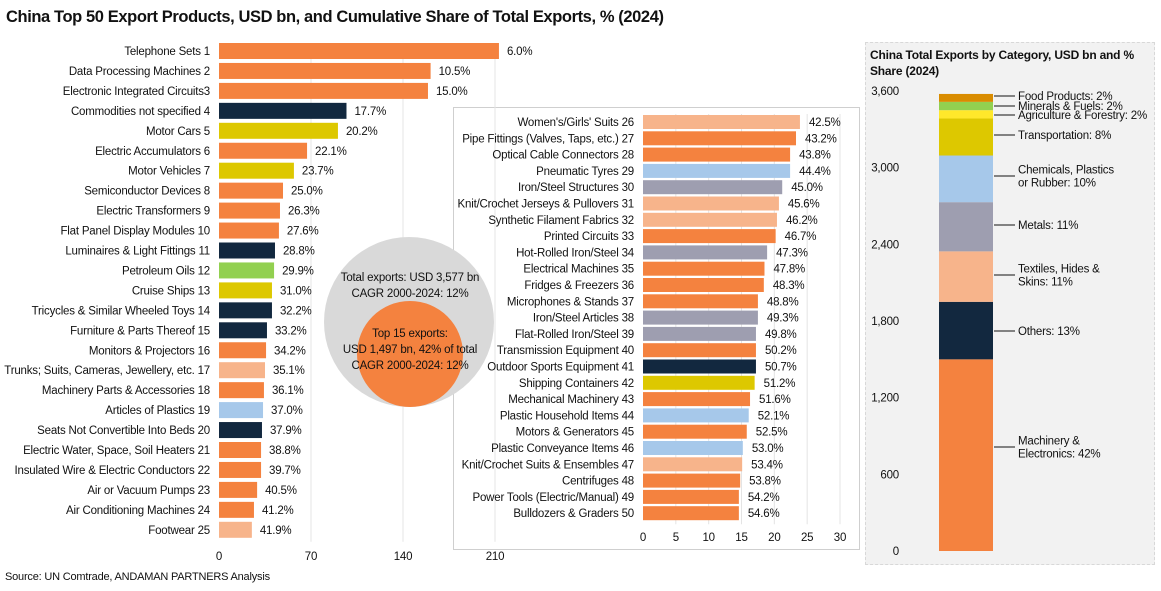 This screenshot has height=591, width=1161. I want to click on data-label: 51.2%, so click(780, 384).